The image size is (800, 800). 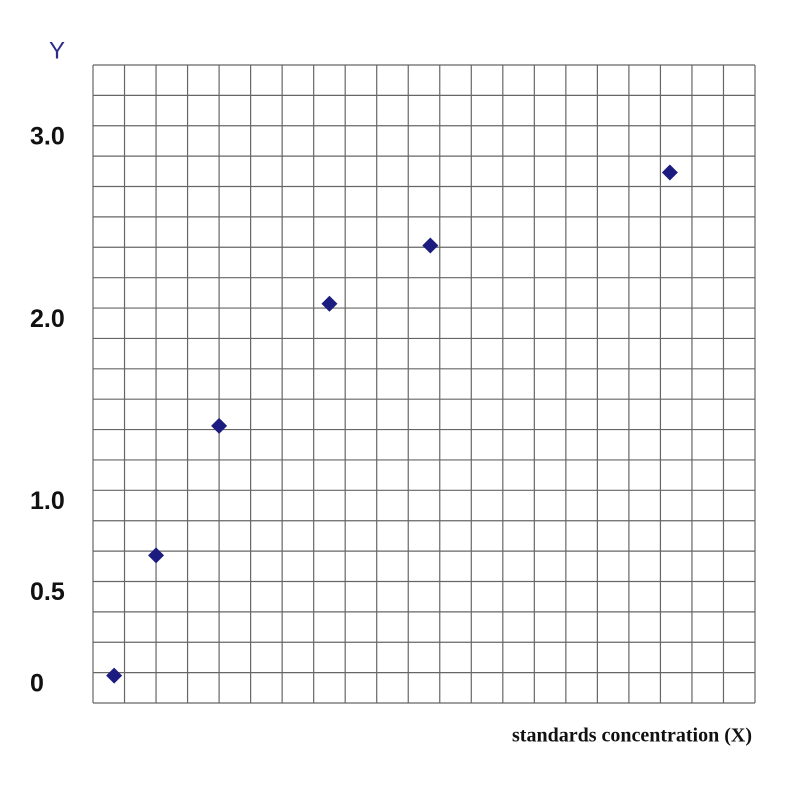 What do you see at coordinates (57, 50) in the screenshot?
I see `y-axis-label: Y` at bounding box center [57, 50].